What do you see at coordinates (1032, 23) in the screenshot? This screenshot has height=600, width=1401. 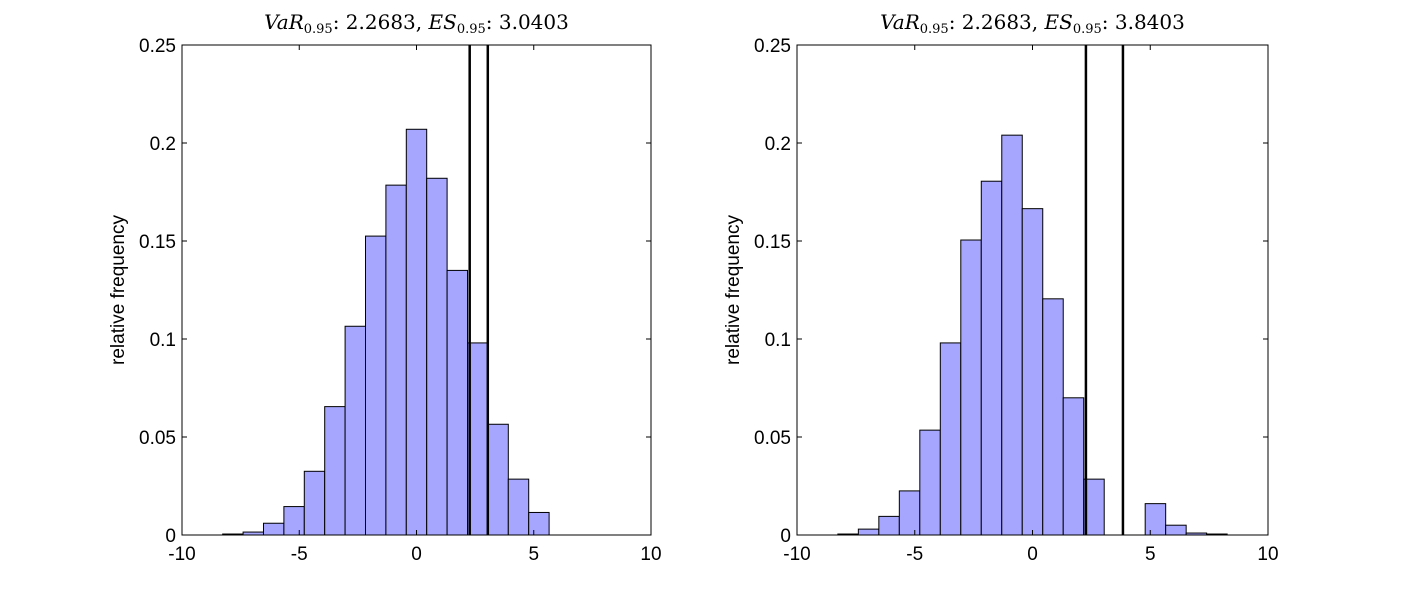 I see `chart-title: VaR0.95: 2.2683, ES0.95: 3.8403` at bounding box center [1032, 23].